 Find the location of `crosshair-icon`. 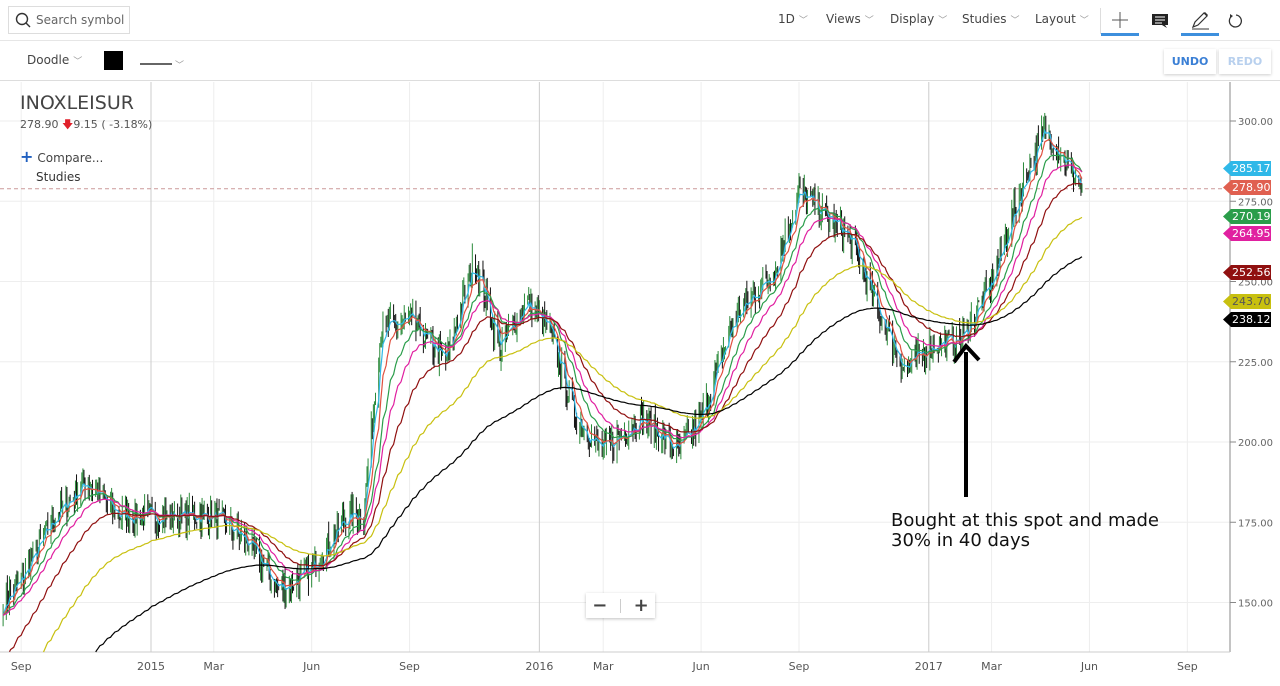

crosshair-icon is located at coordinates (1120, 19).